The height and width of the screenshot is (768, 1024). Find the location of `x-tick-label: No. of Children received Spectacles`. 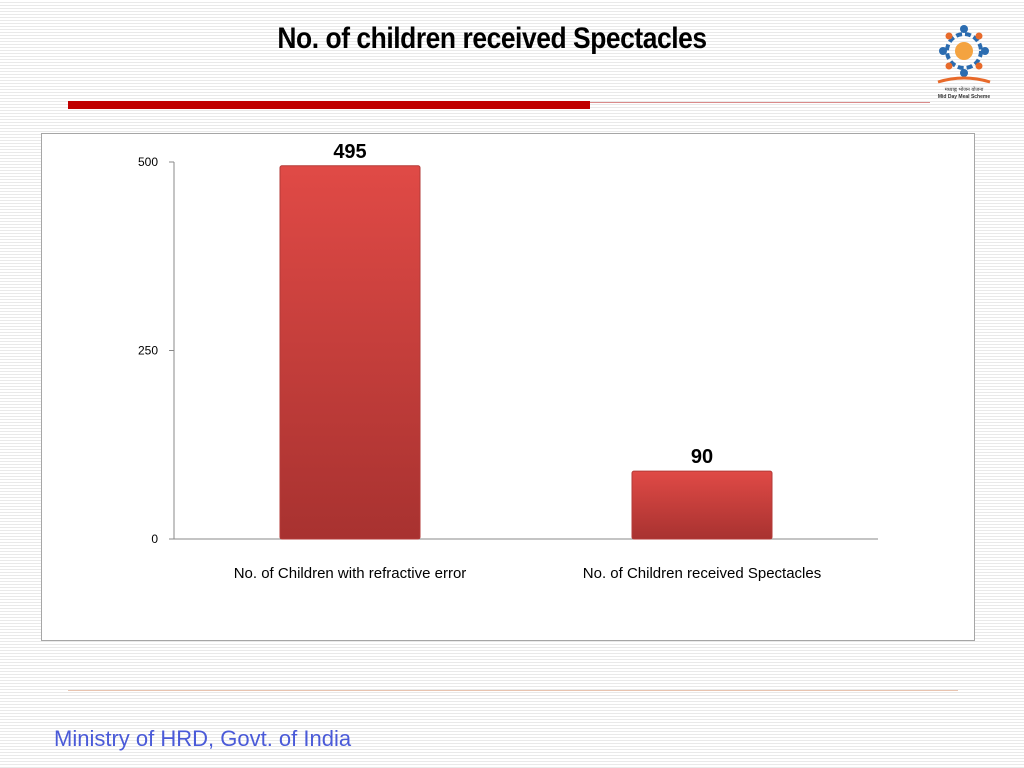

x-tick-label: No. of Children received Spectacles is located at coordinates (702, 573).